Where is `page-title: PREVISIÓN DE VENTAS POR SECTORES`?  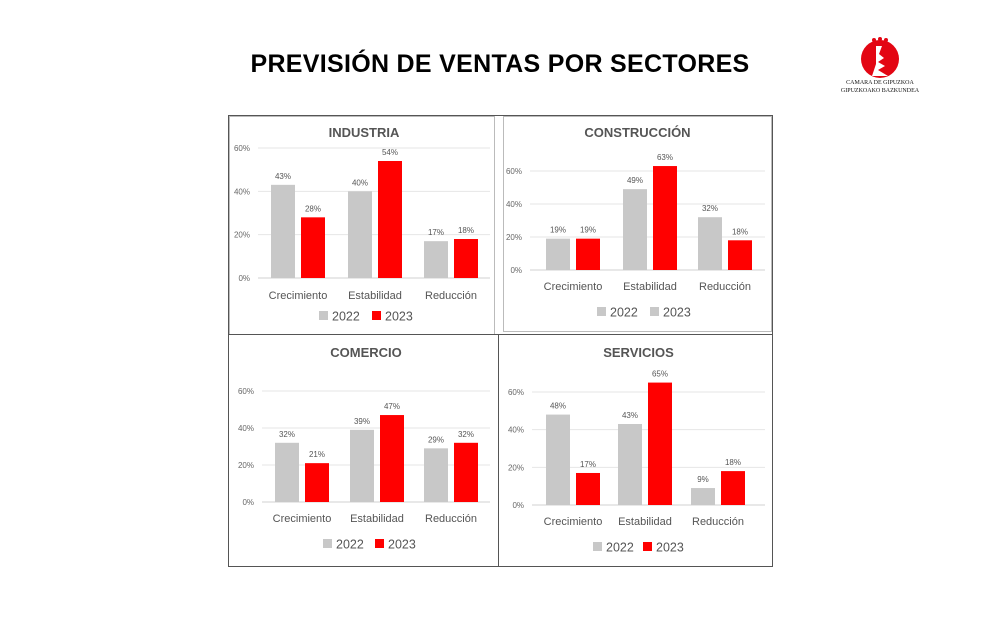 page-title: PREVISIÓN DE VENTAS POR SECTORES is located at coordinates (500, 64).